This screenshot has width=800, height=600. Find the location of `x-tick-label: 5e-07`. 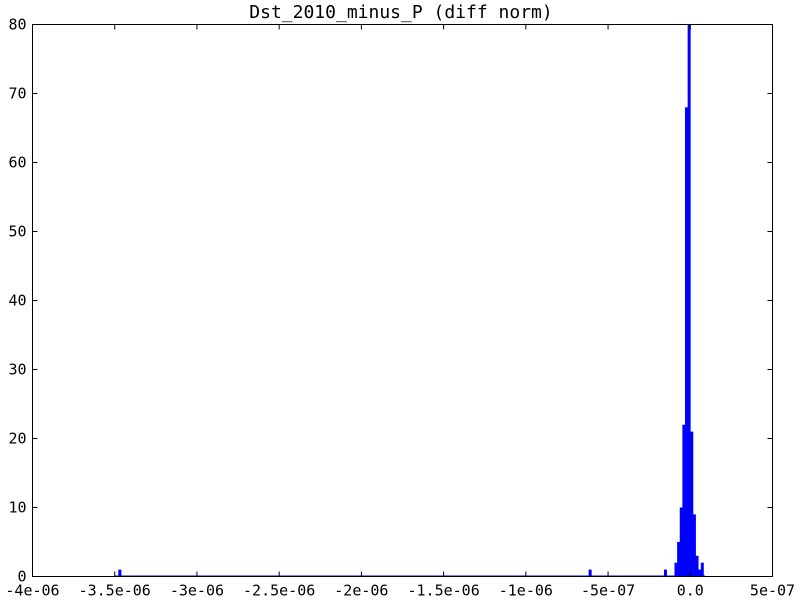

x-tick-label: 5e-07 is located at coordinates (772, 591).